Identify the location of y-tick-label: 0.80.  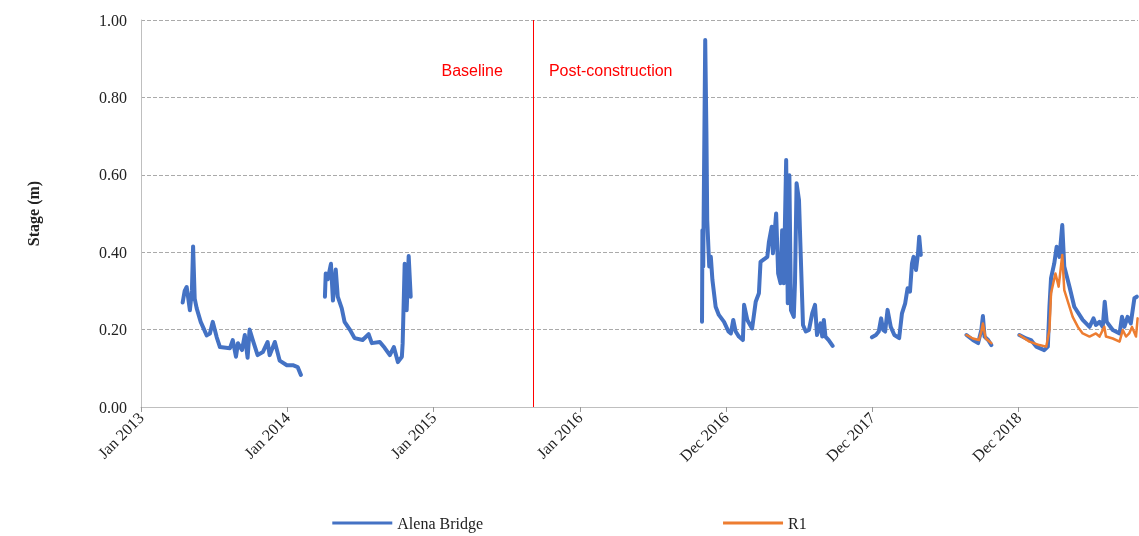
(113, 97).